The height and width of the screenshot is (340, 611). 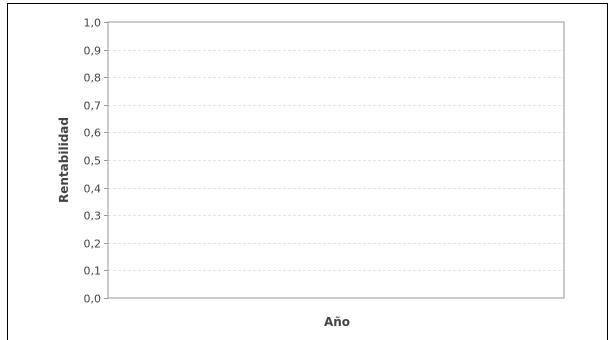 I want to click on y-tick-label: 0,1, so click(x=93, y=271).